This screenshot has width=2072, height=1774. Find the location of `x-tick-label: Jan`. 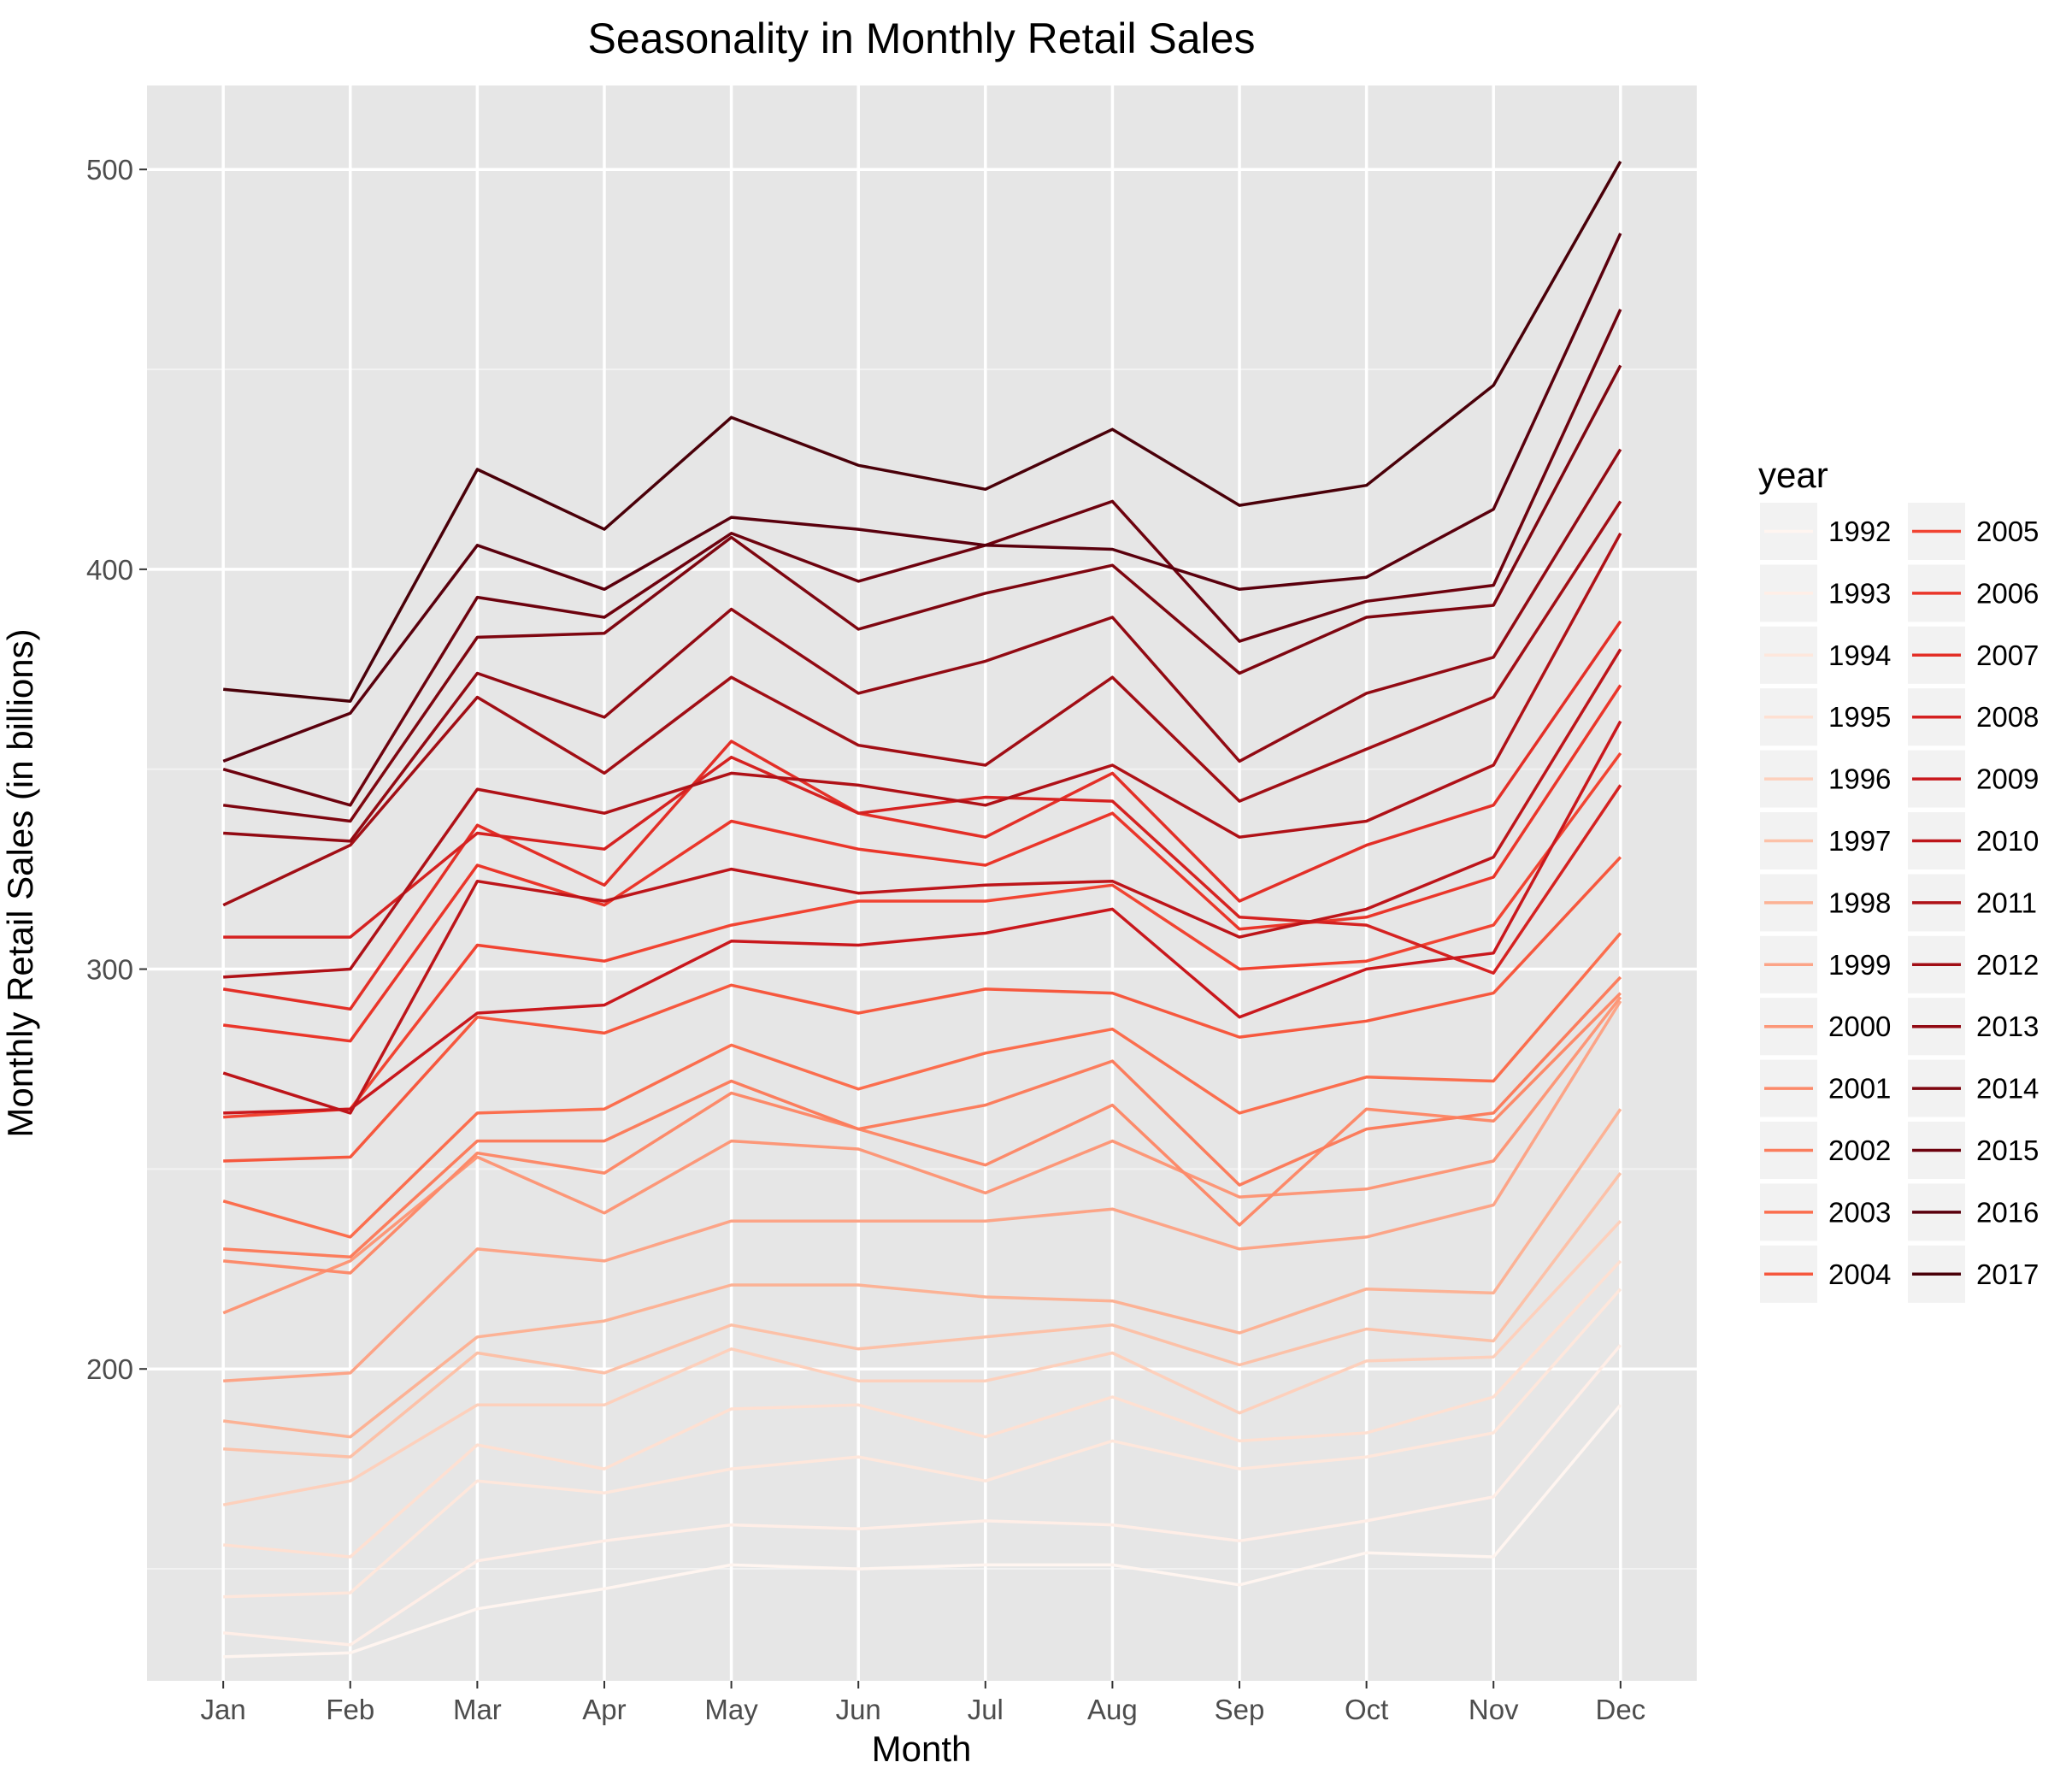

x-tick-label: Jan is located at coordinates (224, 1710).